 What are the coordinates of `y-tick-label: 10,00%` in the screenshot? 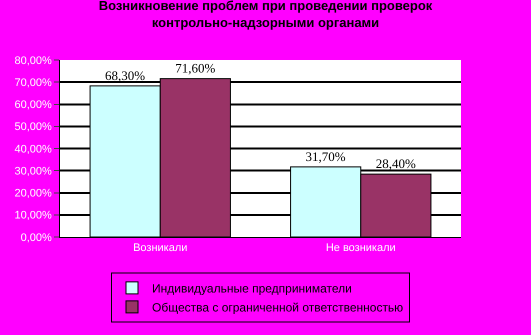 It's located at (33, 216).